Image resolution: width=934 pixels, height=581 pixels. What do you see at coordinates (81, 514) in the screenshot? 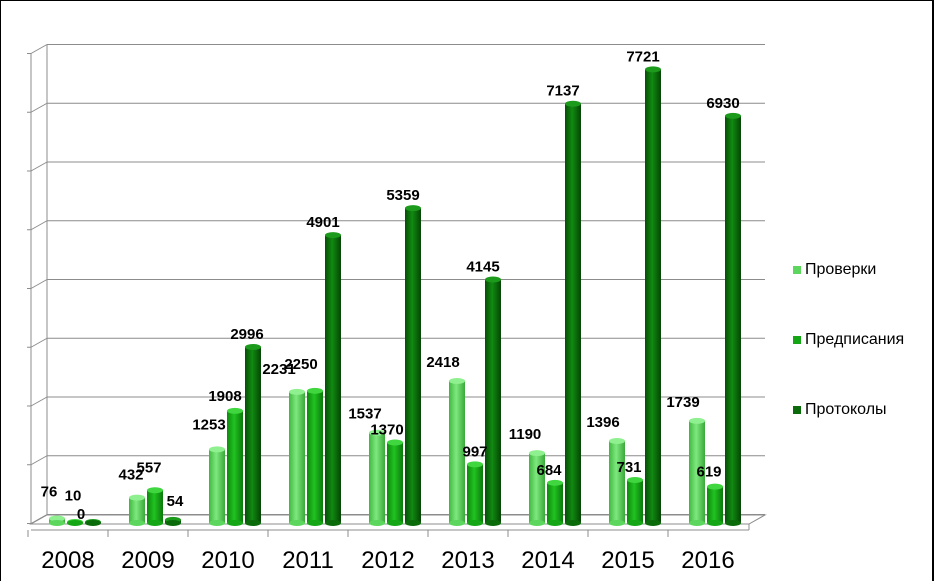
I see `data-label: 0` at bounding box center [81, 514].